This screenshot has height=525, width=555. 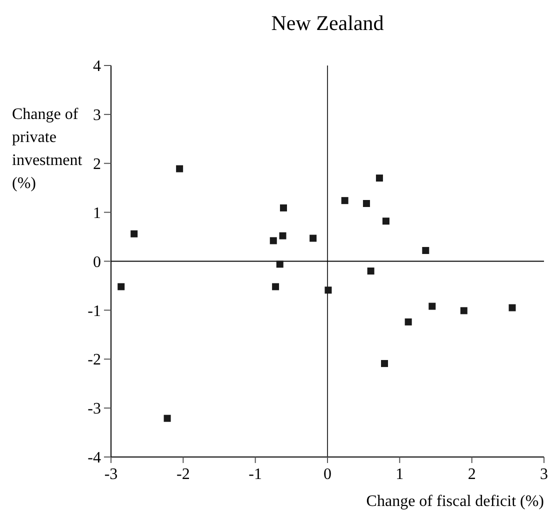 What do you see at coordinates (255, 474) in the screenshot?
I see `x-tick-label: -1` at bounding box center [255, 474].